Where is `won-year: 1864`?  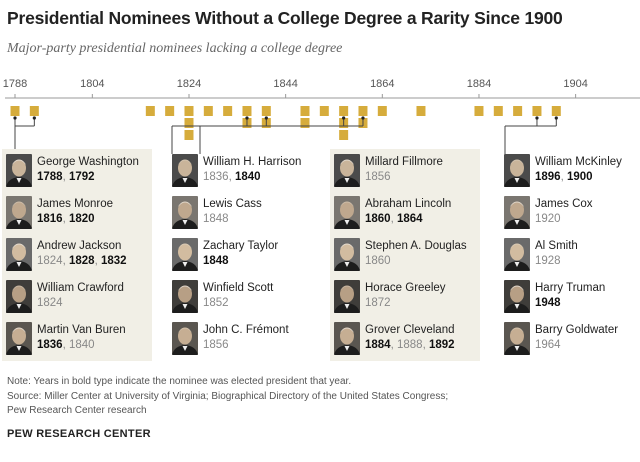 won-year: 1864 is located at coordinates (409, 219).